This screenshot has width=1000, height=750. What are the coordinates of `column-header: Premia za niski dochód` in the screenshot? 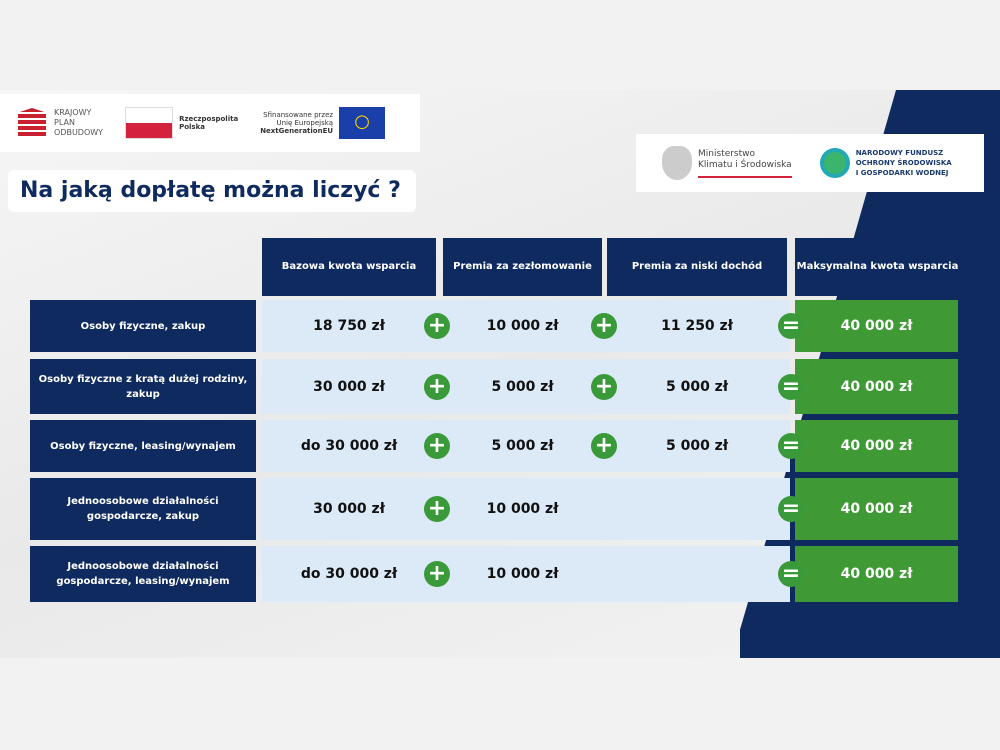 It's located at (697, 267).